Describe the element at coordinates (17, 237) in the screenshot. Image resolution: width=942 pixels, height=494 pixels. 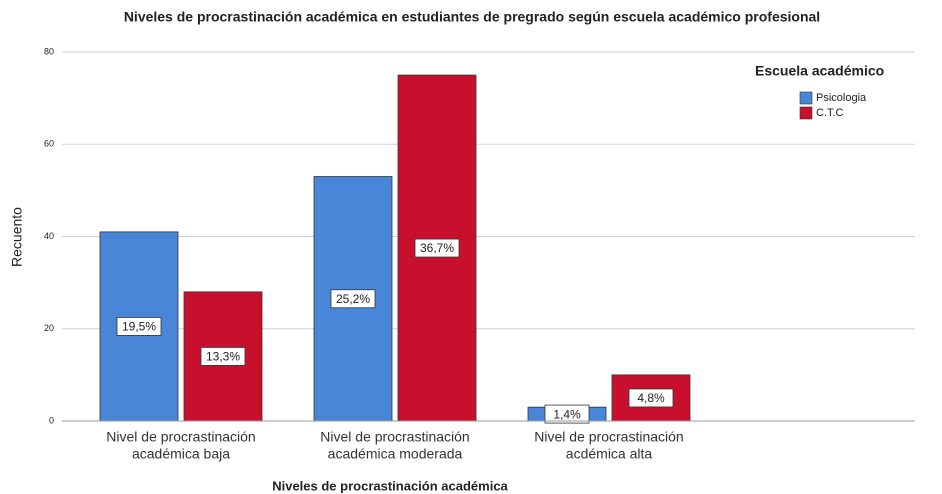
I see `y-axis-label: Recuento` at that location.